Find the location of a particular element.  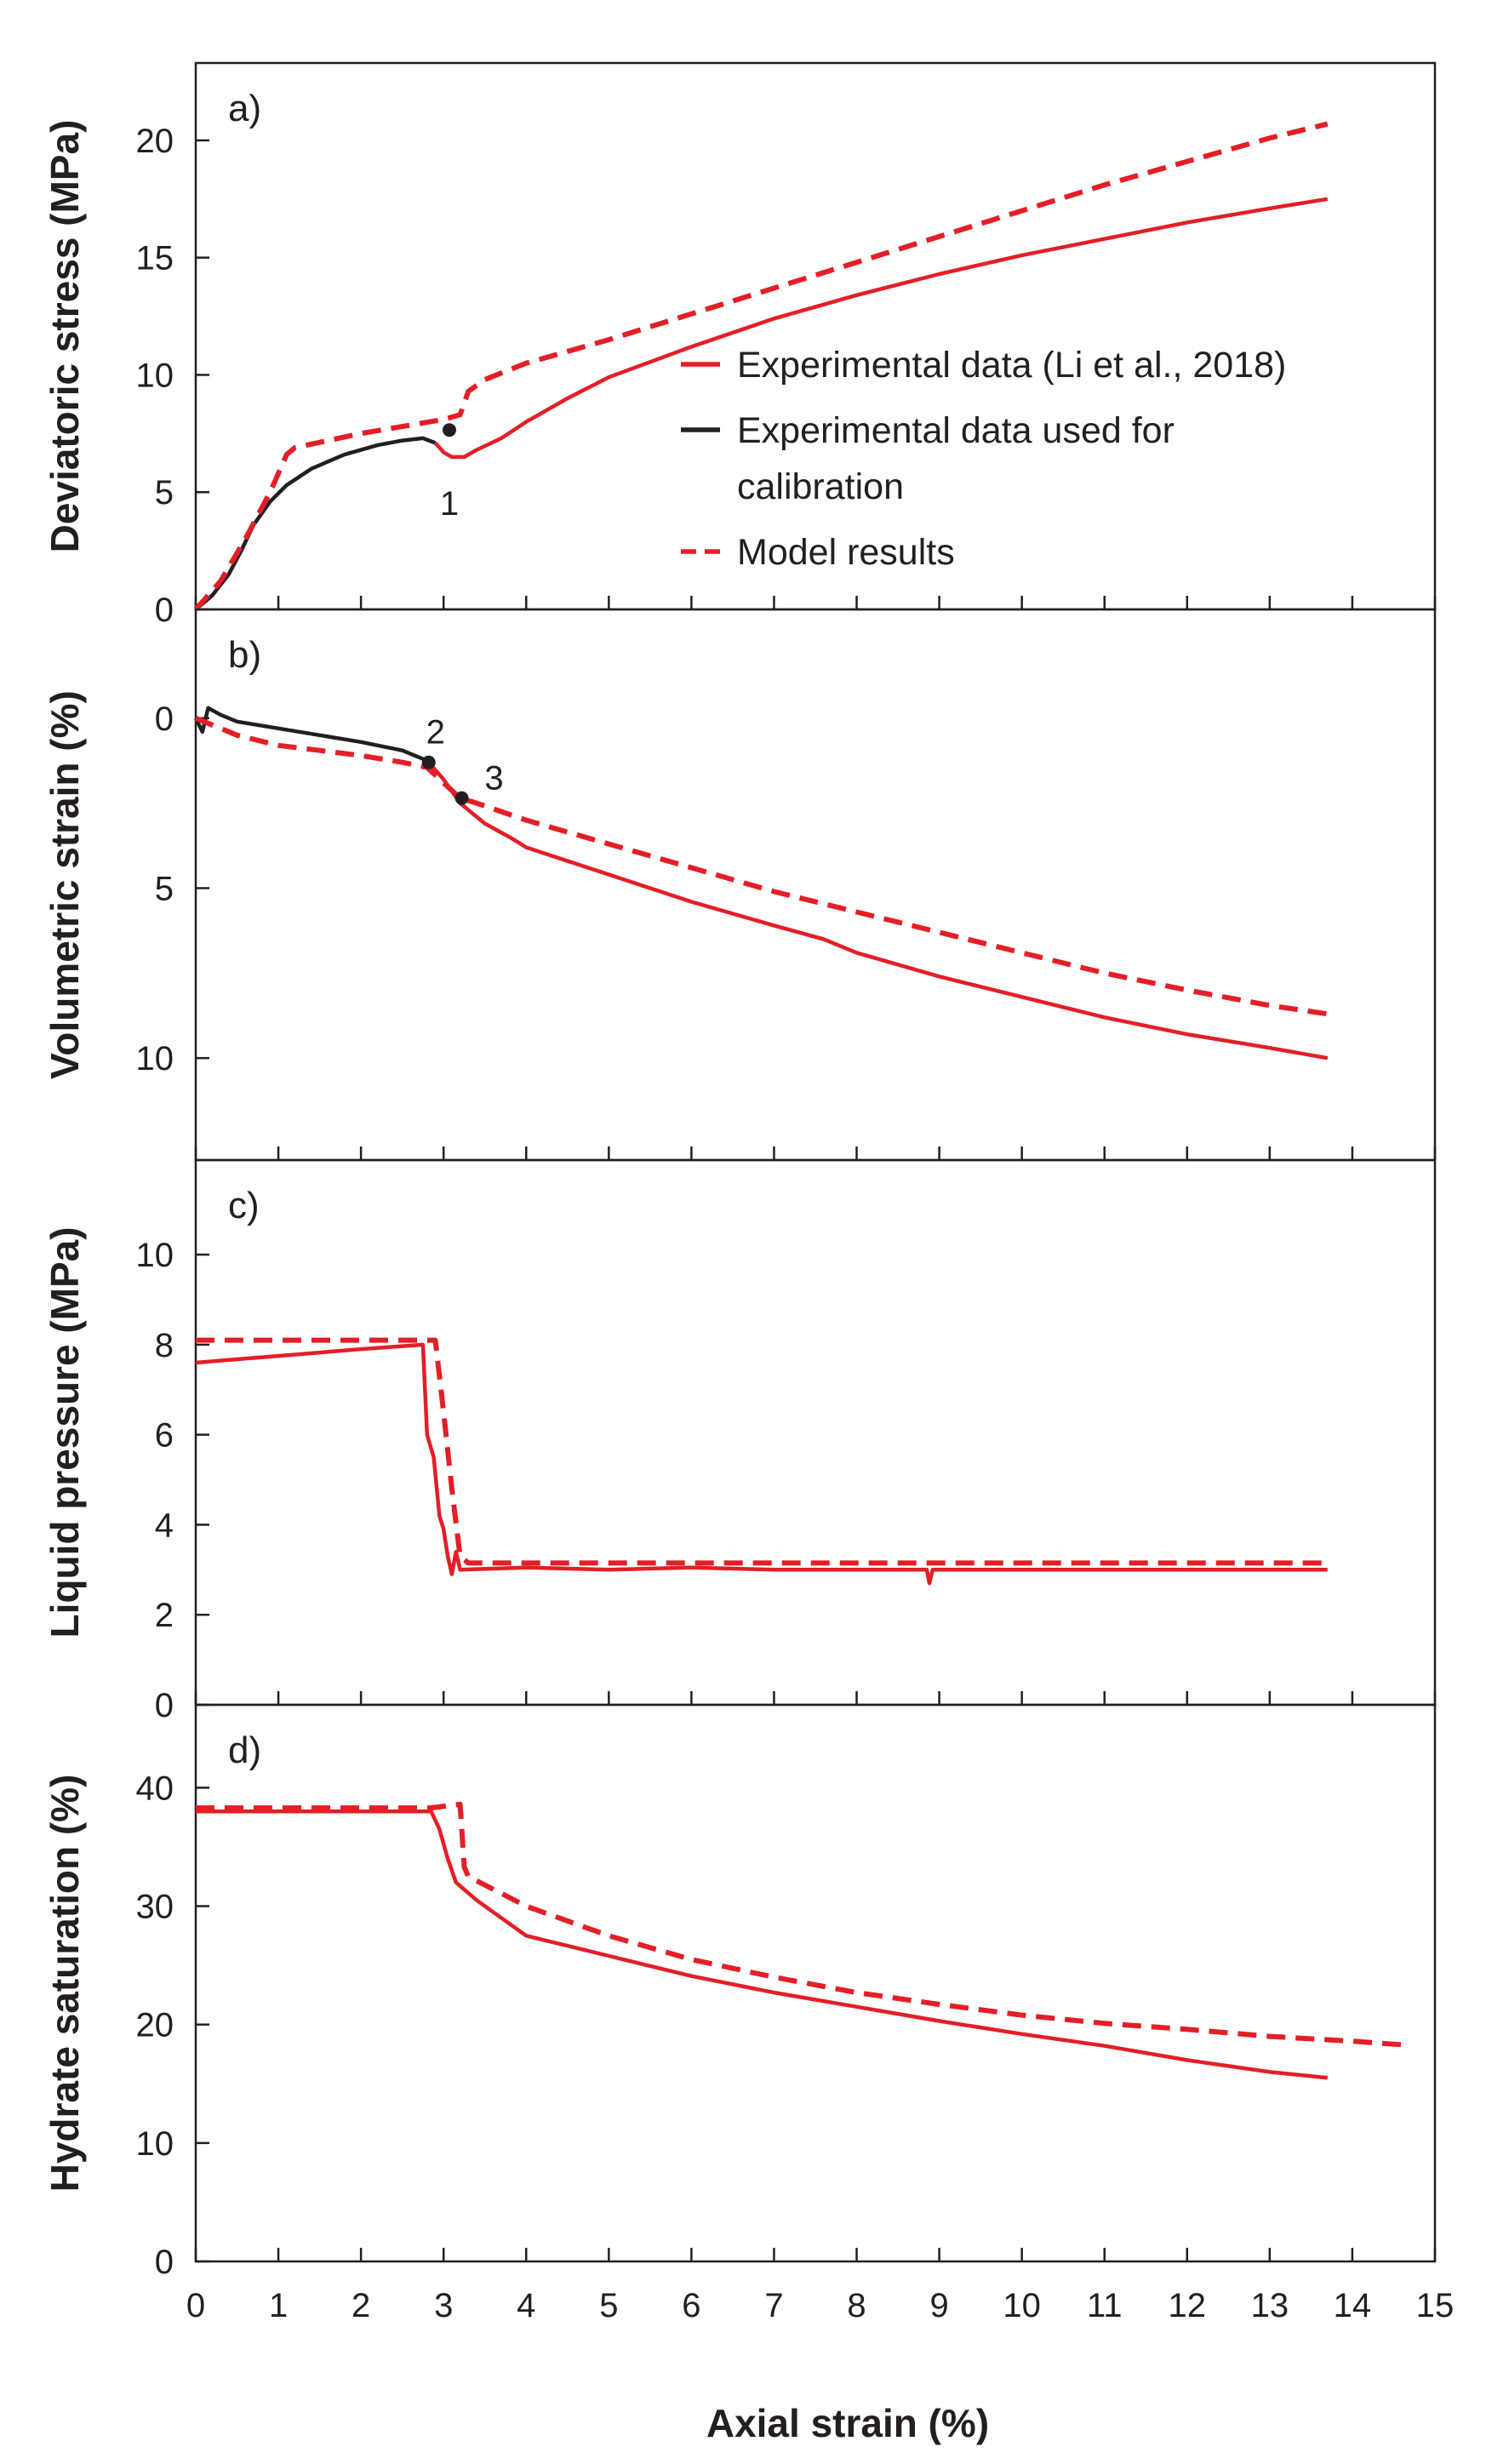

x-tick-label: 9 is located at coordinates (939, 2305).